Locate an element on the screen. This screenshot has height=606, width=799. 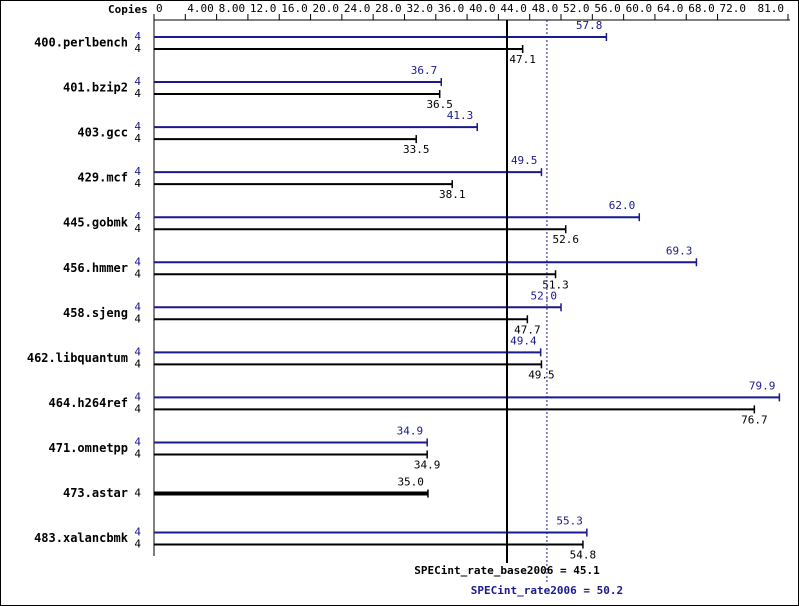
value-label: 69.3 is located at coordinates (679, 250).